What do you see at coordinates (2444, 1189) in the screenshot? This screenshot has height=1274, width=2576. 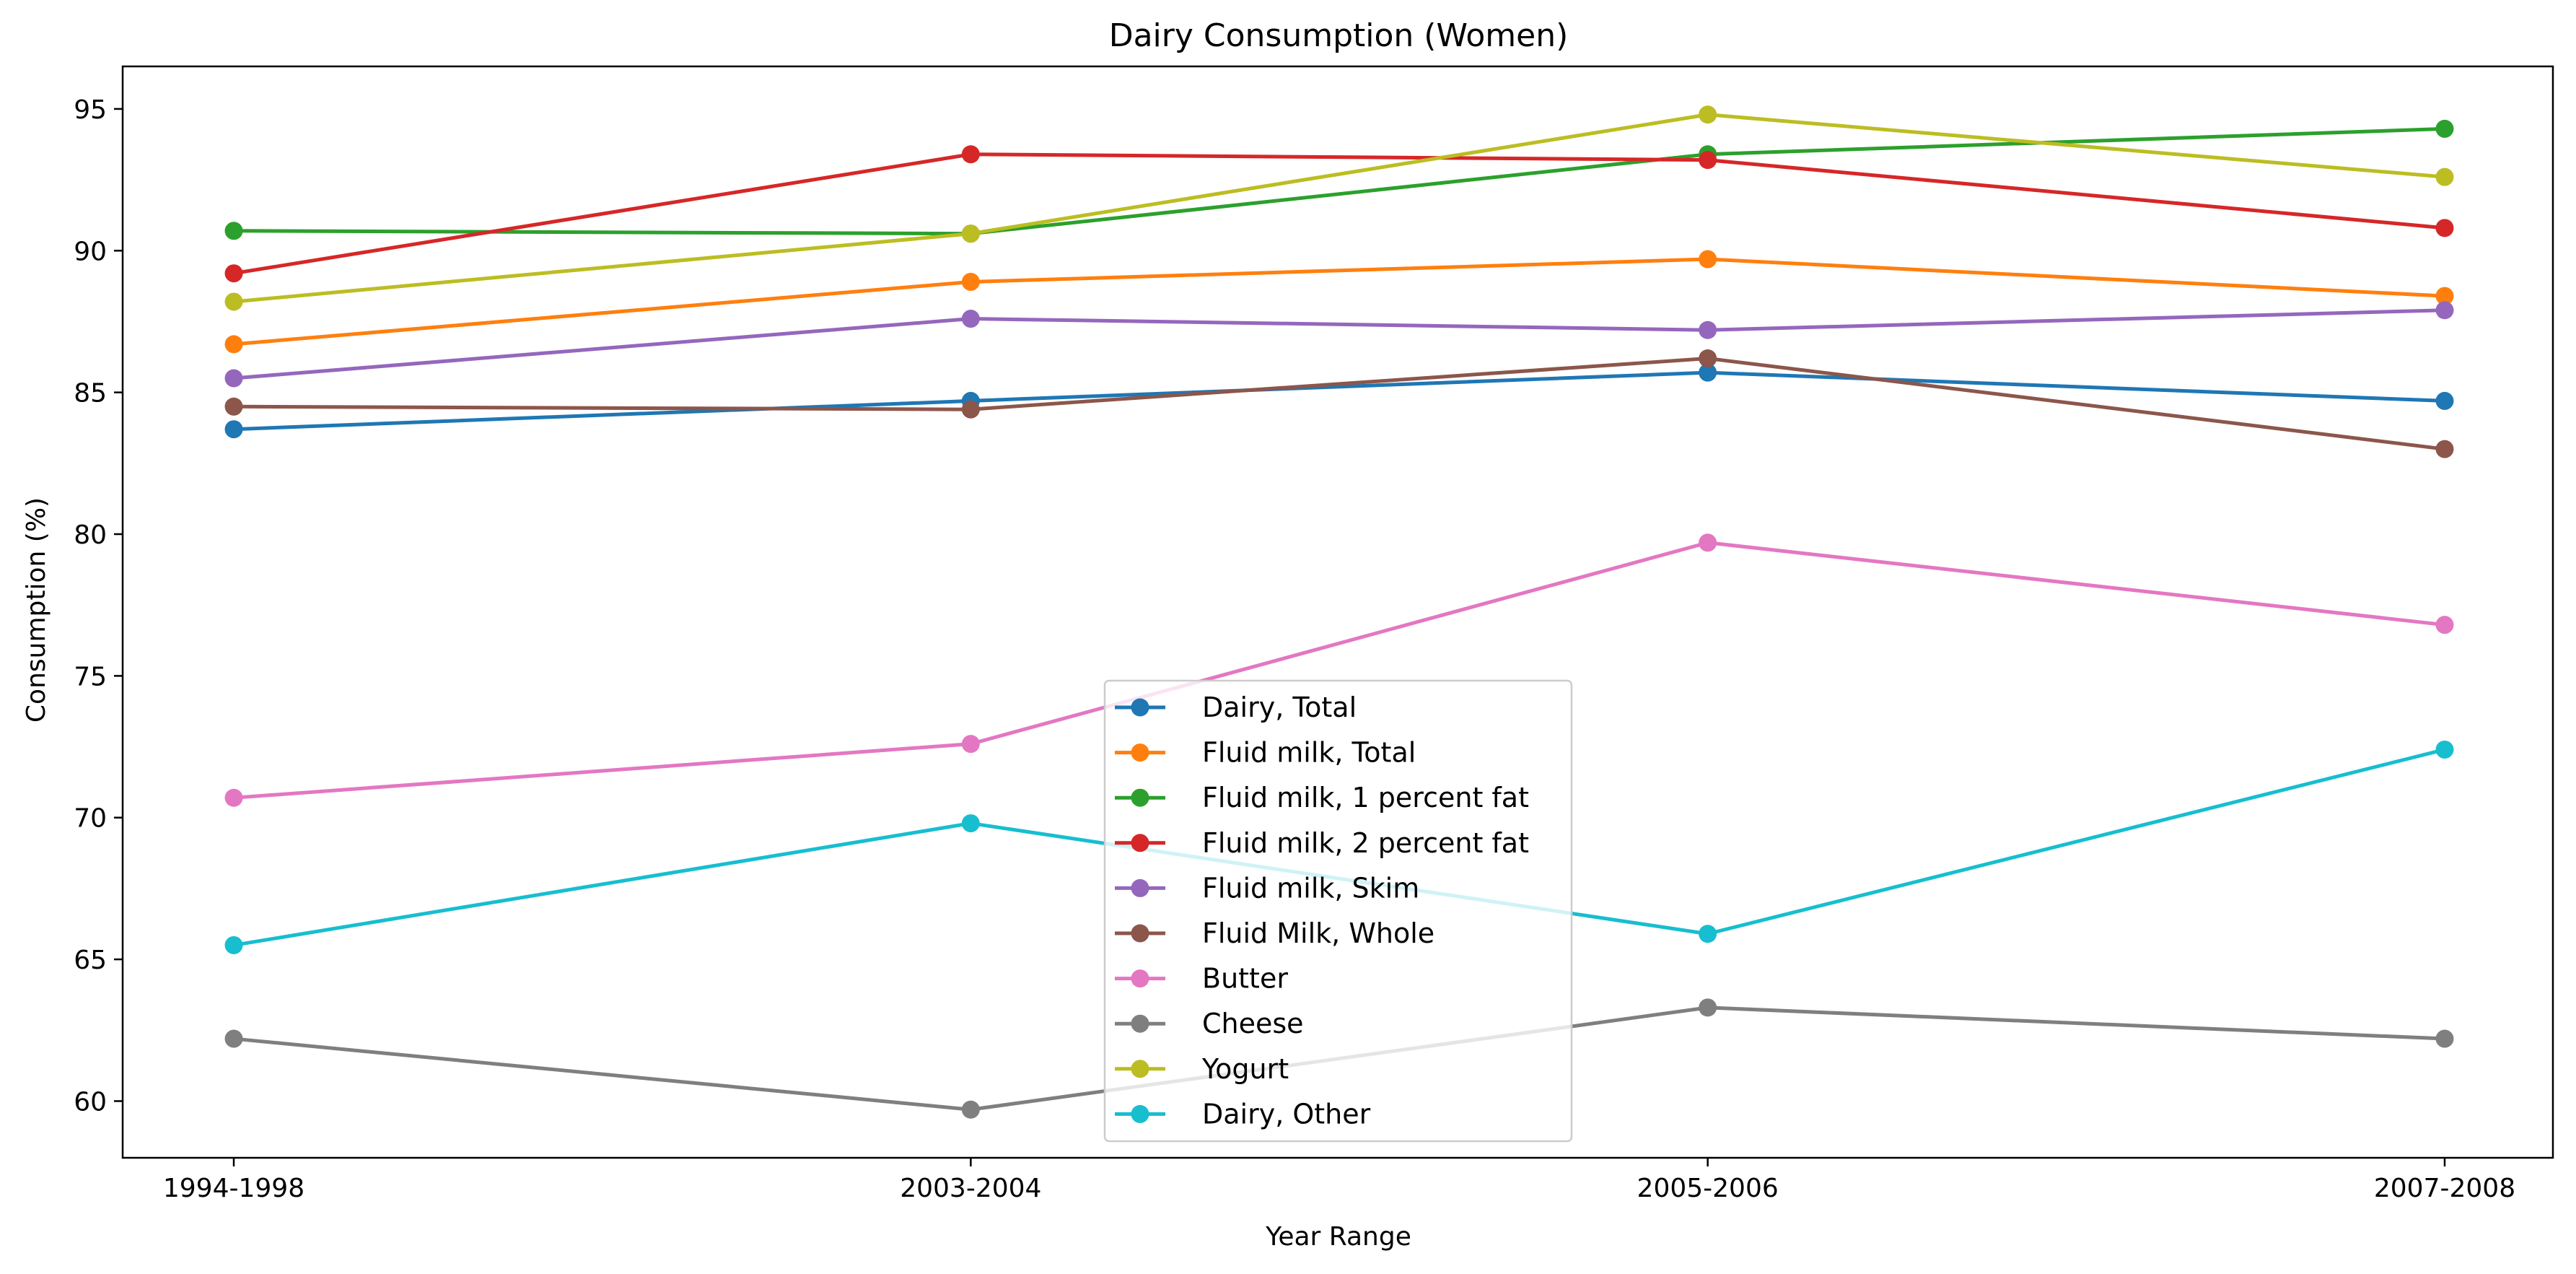 I see `x-tick-label: 2007-2008` at bounding box center [2444, 1189].